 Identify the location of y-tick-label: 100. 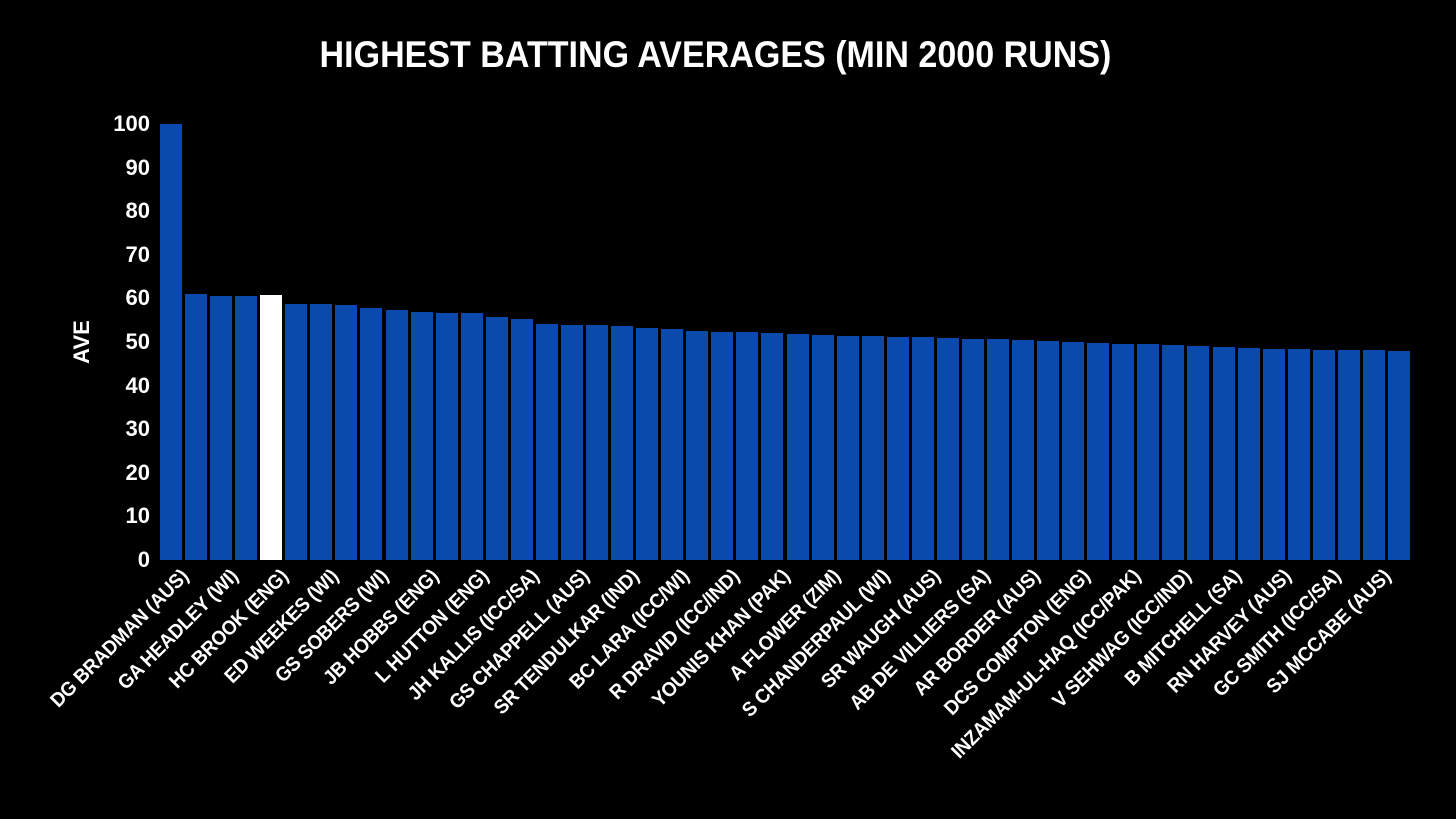
(131, 123).